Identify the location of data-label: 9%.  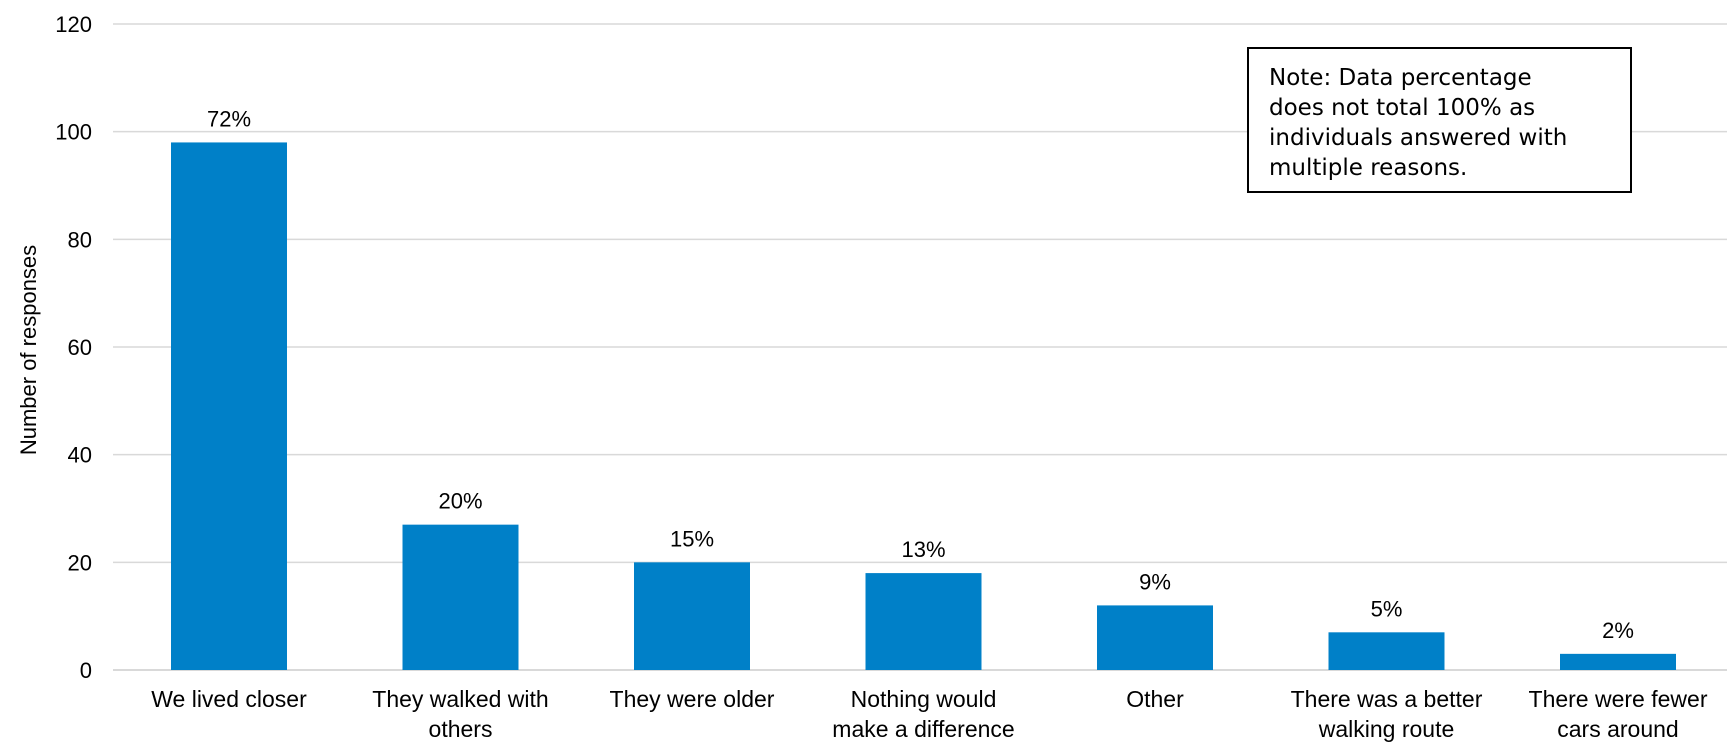
(1155, 581).